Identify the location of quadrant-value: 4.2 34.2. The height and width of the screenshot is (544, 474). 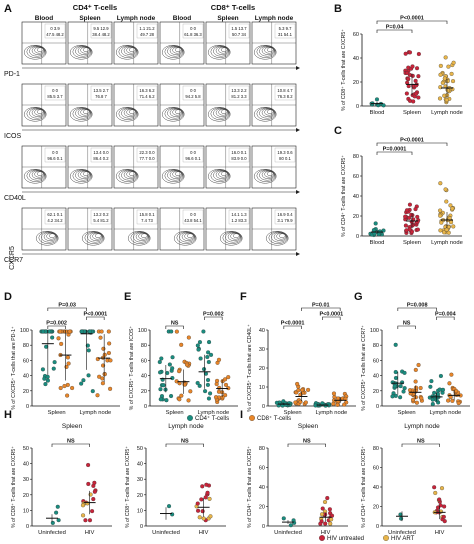
(55, 220).